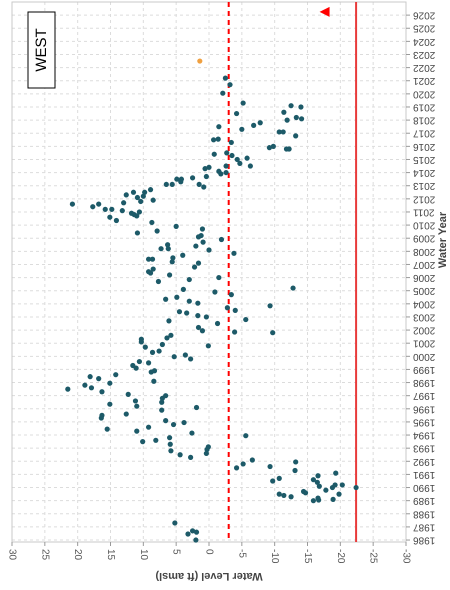  What do you see at coordinates (424, 356) in the screenshot?
I see `y-tick-label: 2000` at bounding box center [424, 356].